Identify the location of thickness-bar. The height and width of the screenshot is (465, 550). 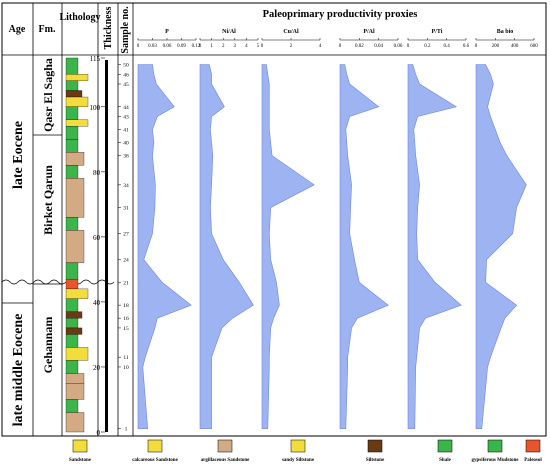
(106, 246).